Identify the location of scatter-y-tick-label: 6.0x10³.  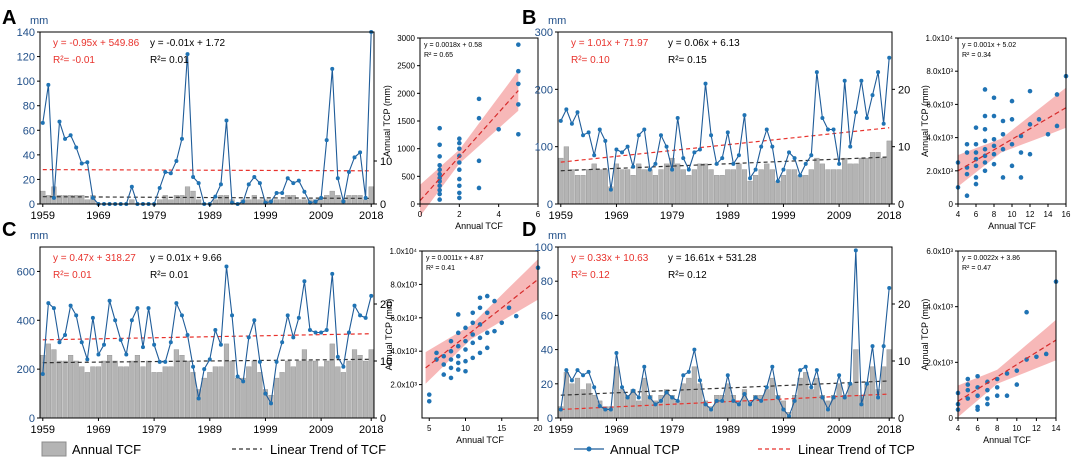
(939, 104).